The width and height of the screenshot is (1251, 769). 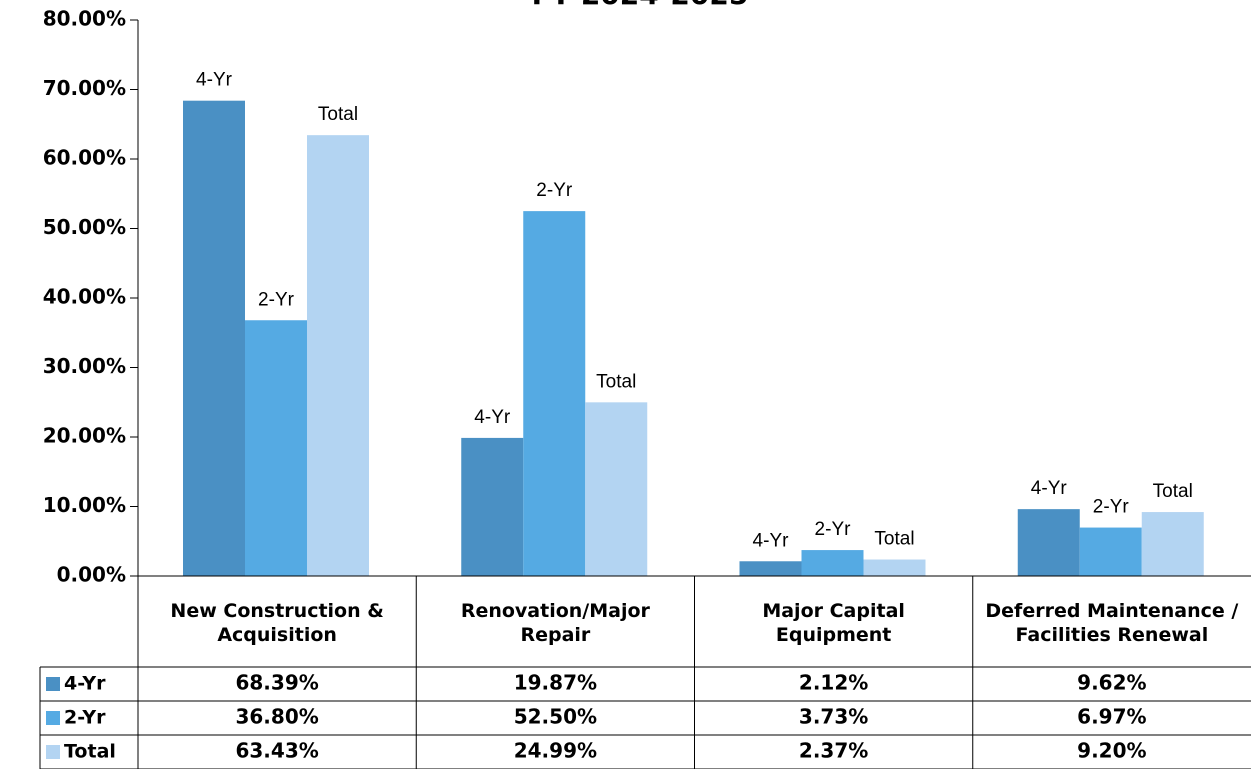 What do you see at coordinates (833, 751) in the screenshot?
I see `table-value: 2.37%` at bounding box center [833, 751].